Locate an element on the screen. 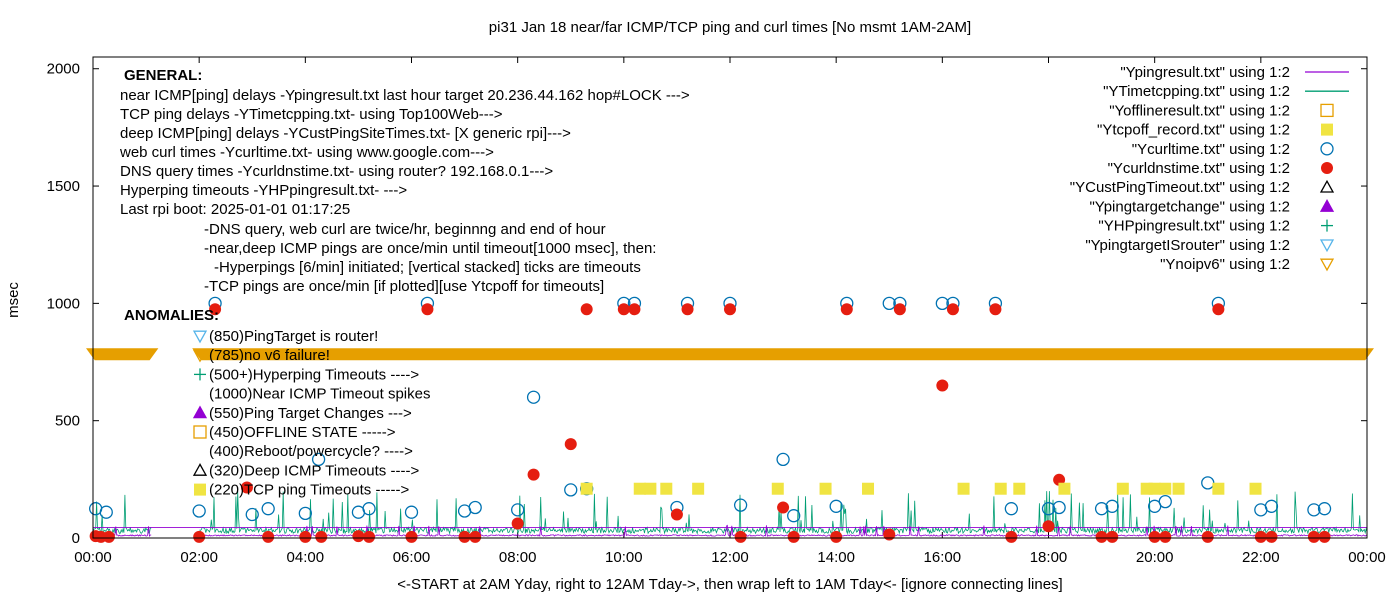 The height and width of the screenshot is (600, 1400). y-tick-label: 2000 is located at coordinates (63, 69).